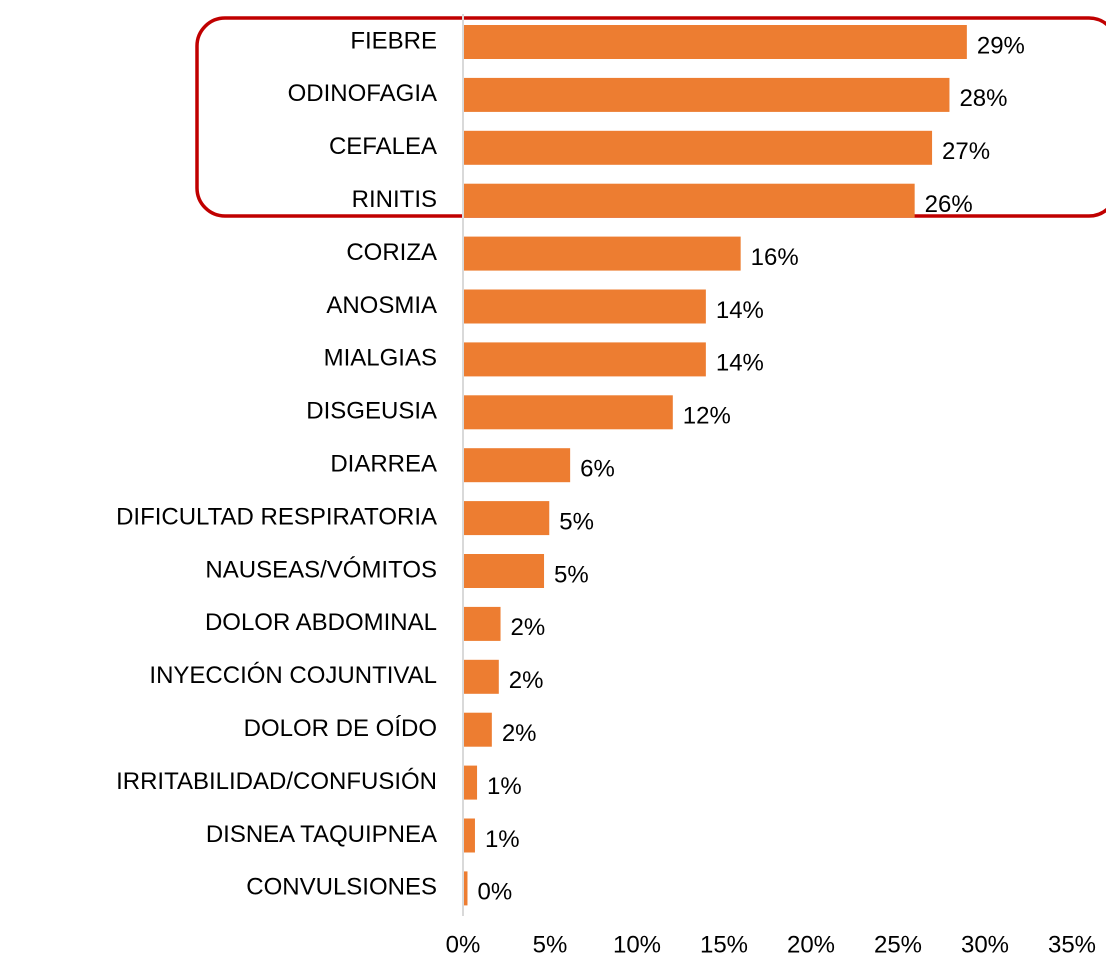  What do you see at coordinates (724, 944) in the screenshot?
I see `x-tick-label: 15%` at bounding box center [724, 944].